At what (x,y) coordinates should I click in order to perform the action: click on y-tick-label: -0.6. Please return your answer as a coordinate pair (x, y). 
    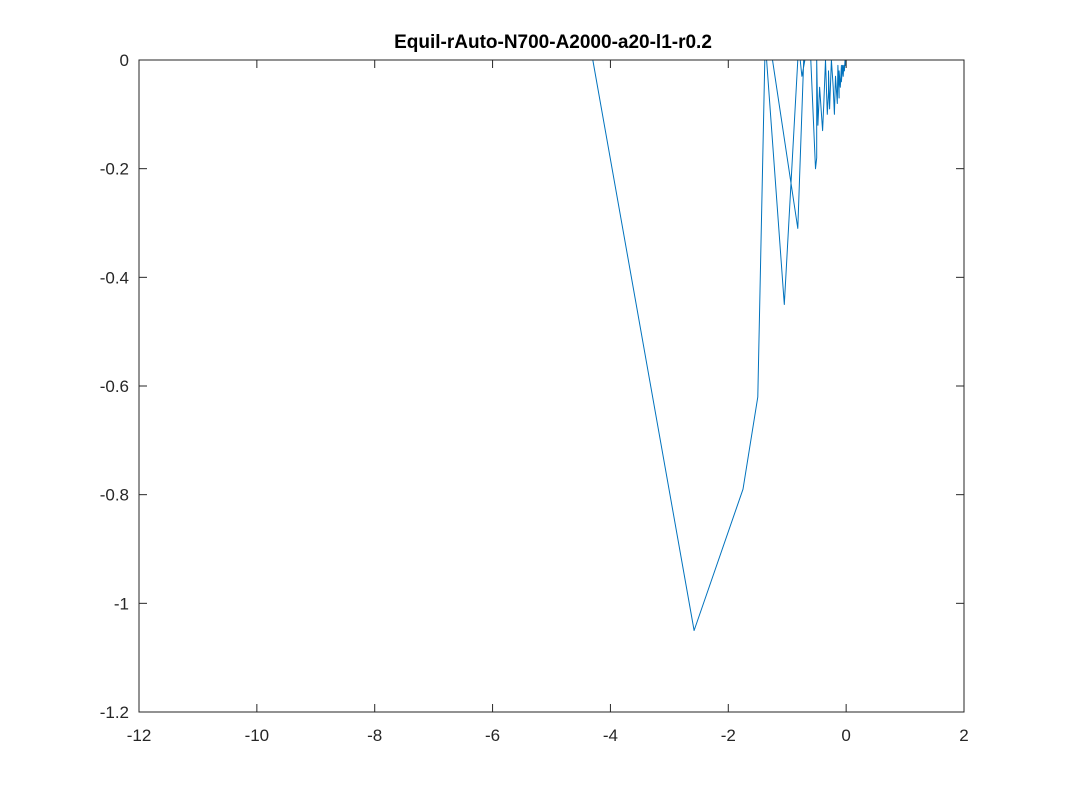
    Looking at the image, I should click on (114, 386).